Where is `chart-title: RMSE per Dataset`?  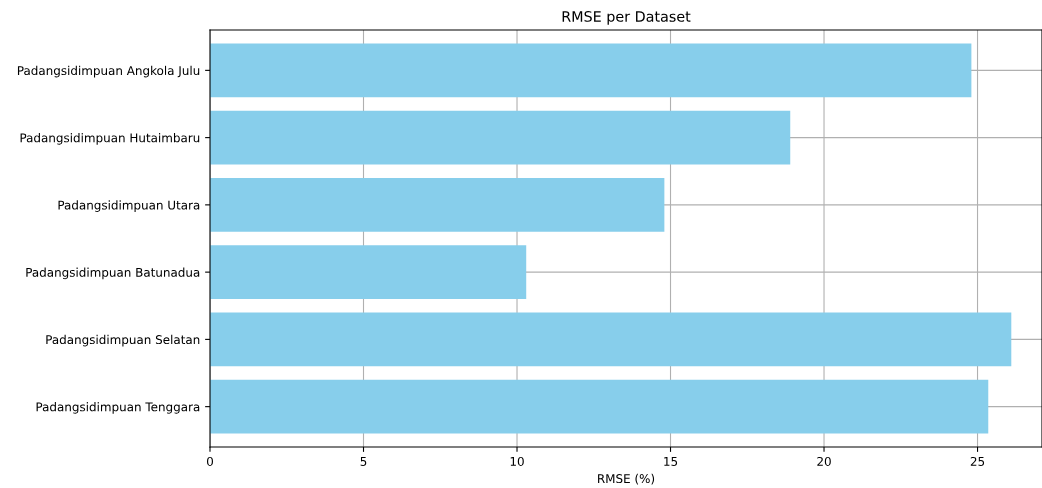 chart-title: RMSE per Dataset is located at coordinates (626, 18).